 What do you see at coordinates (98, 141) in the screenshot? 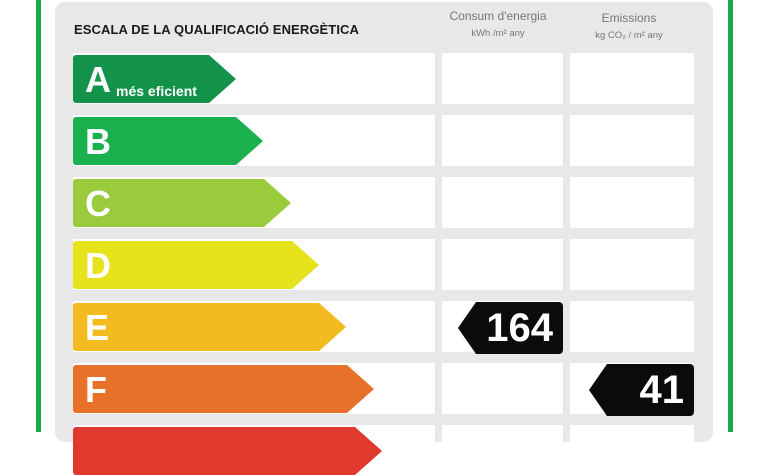
I see `rating-letter: B` at bounding box center [98, 141].